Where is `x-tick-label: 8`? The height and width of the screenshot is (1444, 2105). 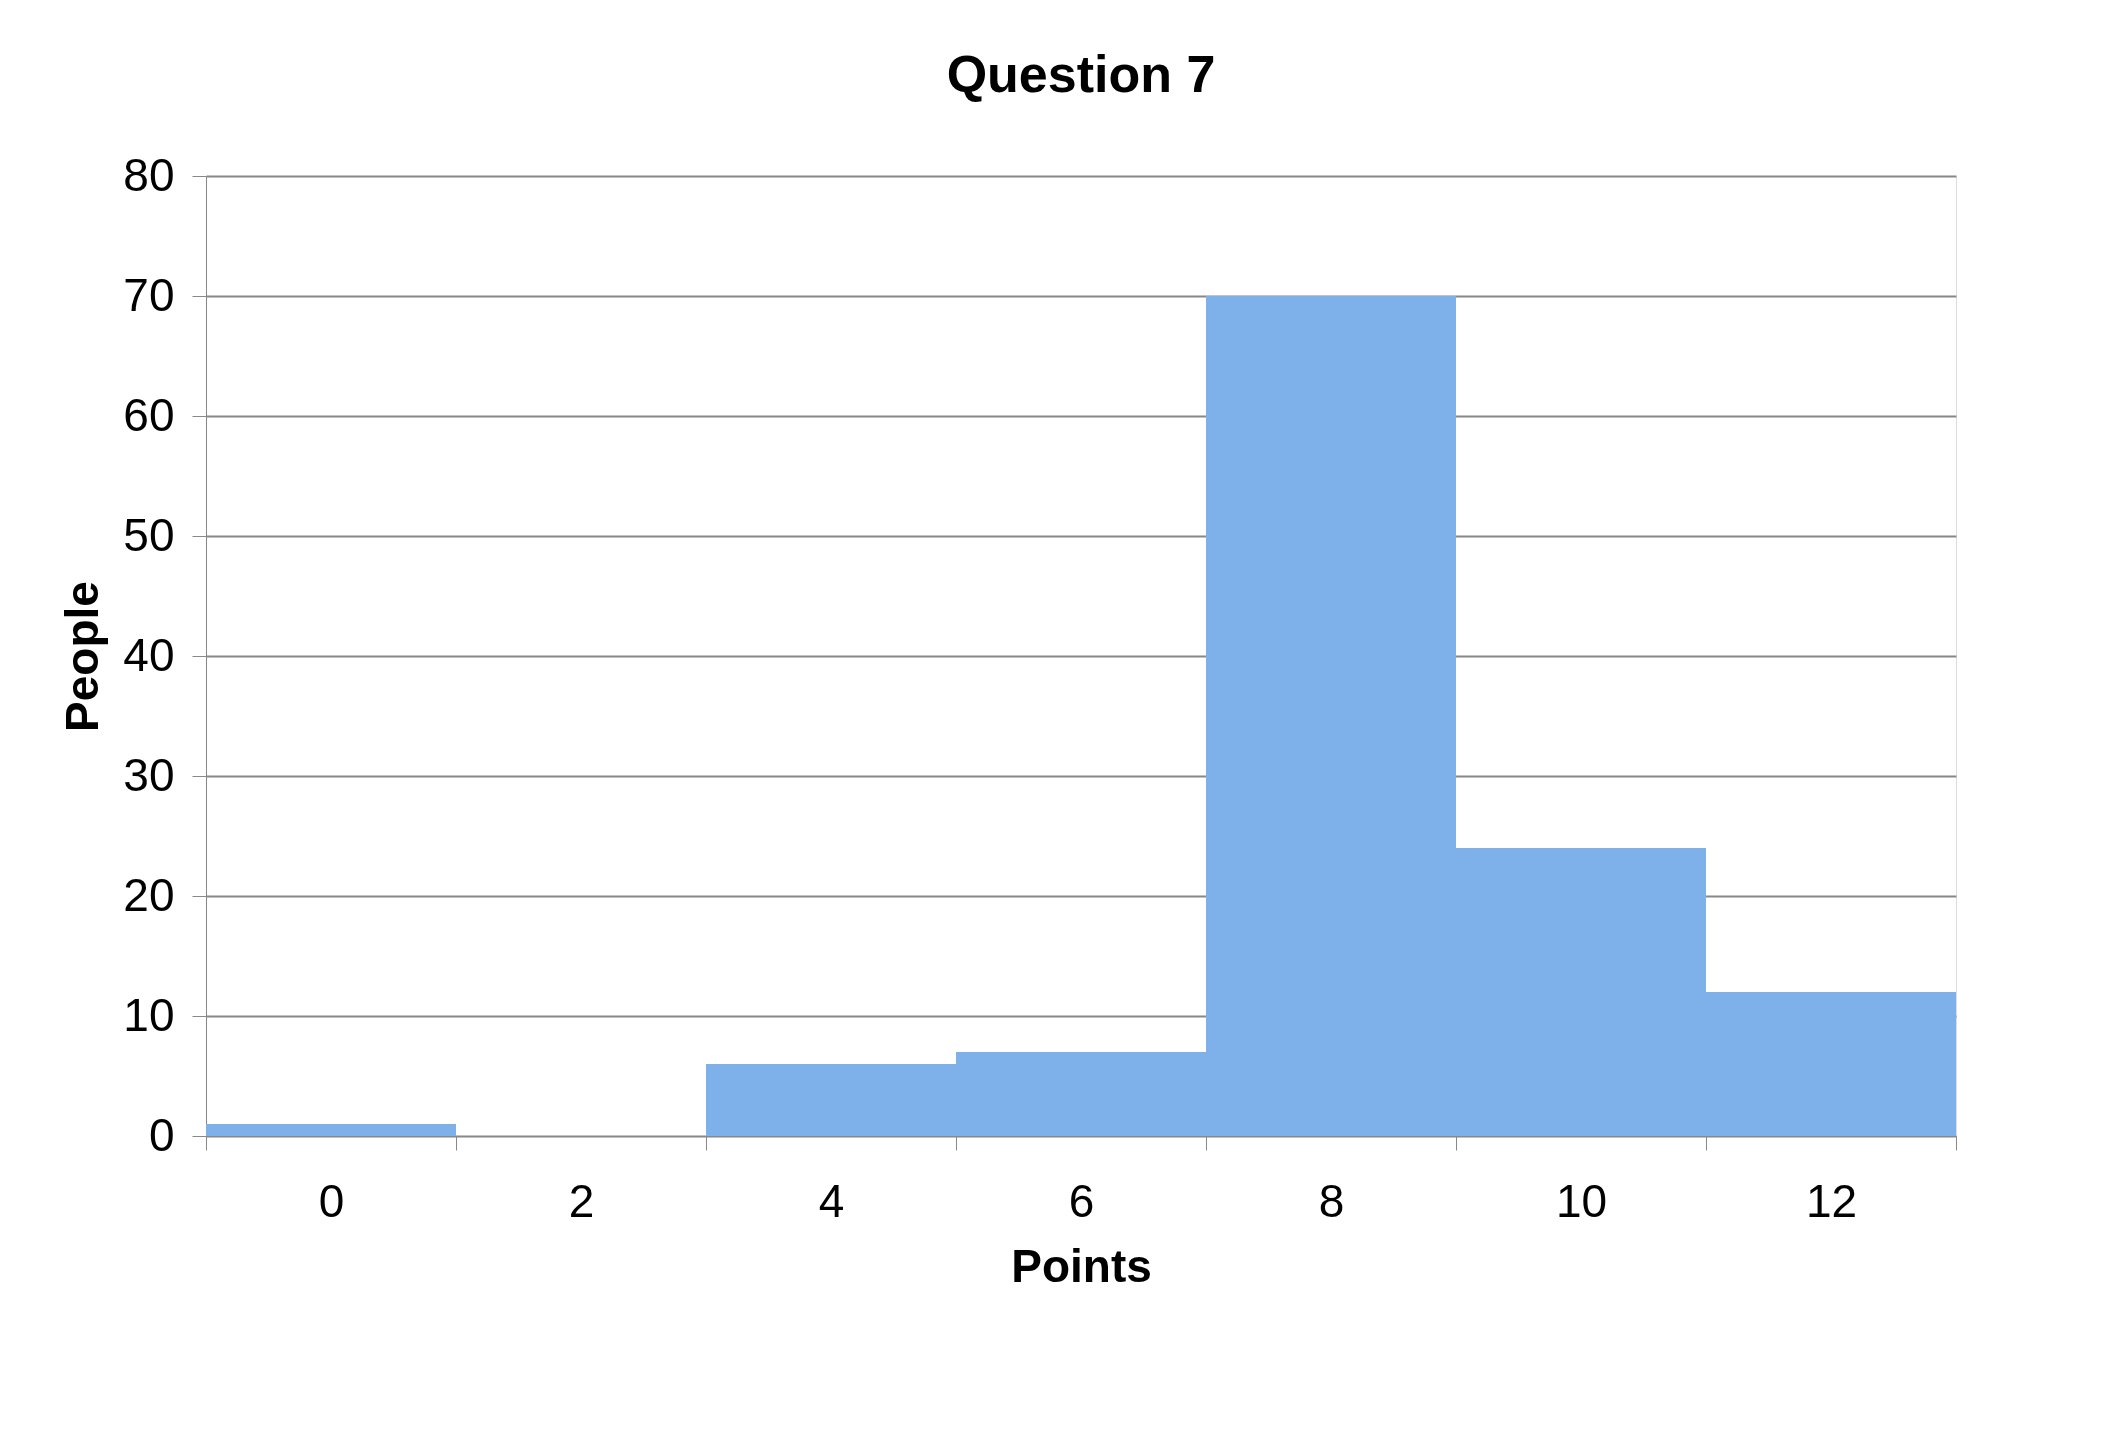 x-tick-label: 8 is located at coordinates (1331, 1200).